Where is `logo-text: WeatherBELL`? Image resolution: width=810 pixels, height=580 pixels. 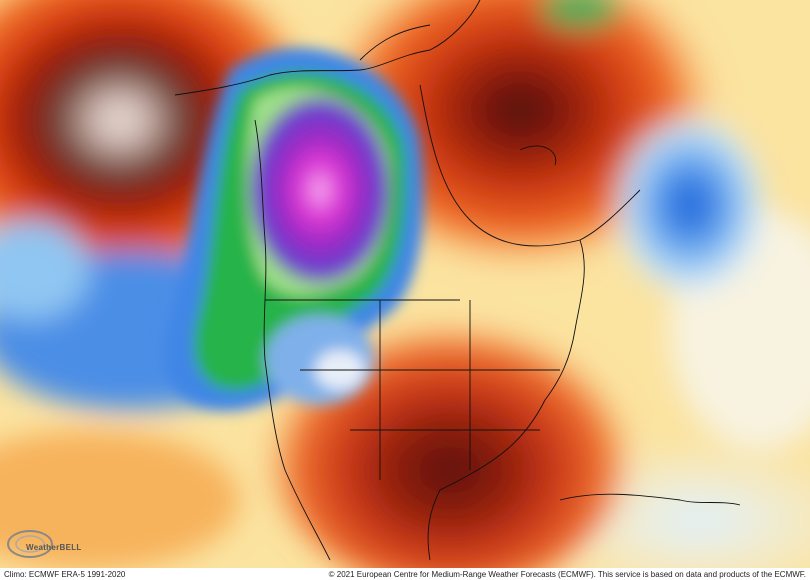
logo-text: WeatherBELL is located at coordinates (54, 547).